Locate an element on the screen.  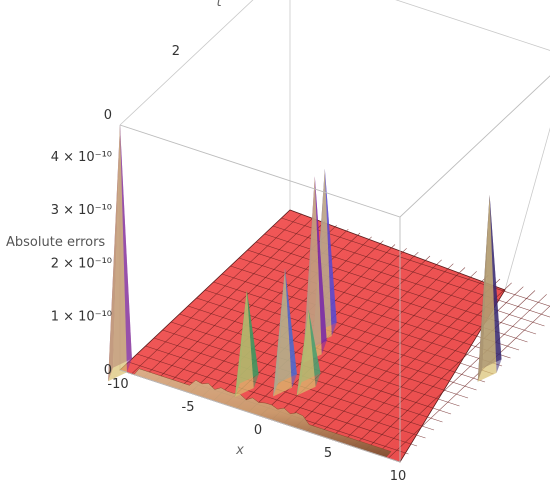
z-tick-label: 1 × 10⁻¹⁰ is located at coordinates (81, 317).